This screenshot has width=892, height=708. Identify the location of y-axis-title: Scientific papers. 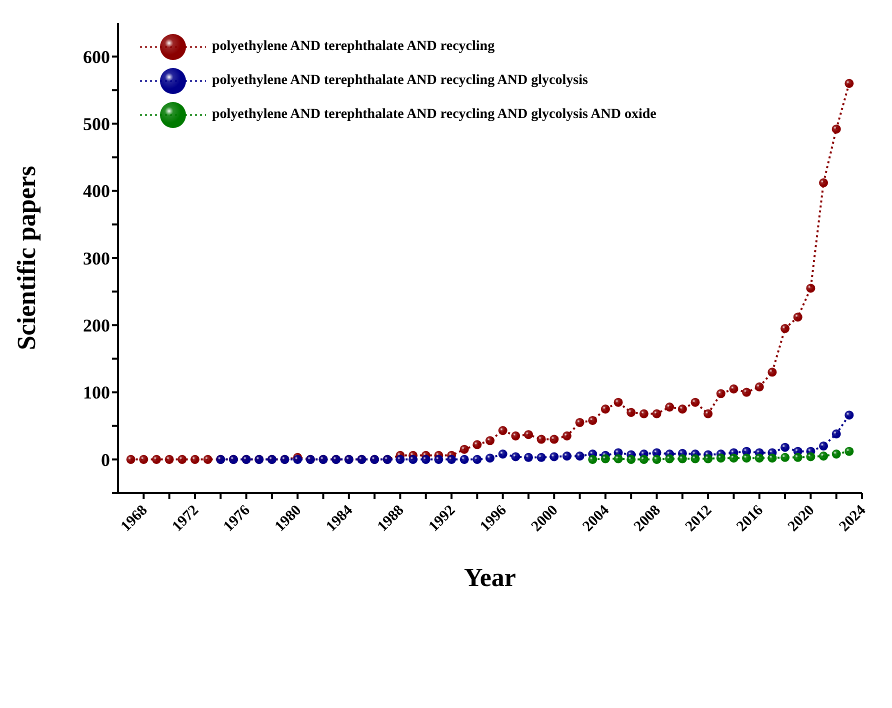
(27, 258).